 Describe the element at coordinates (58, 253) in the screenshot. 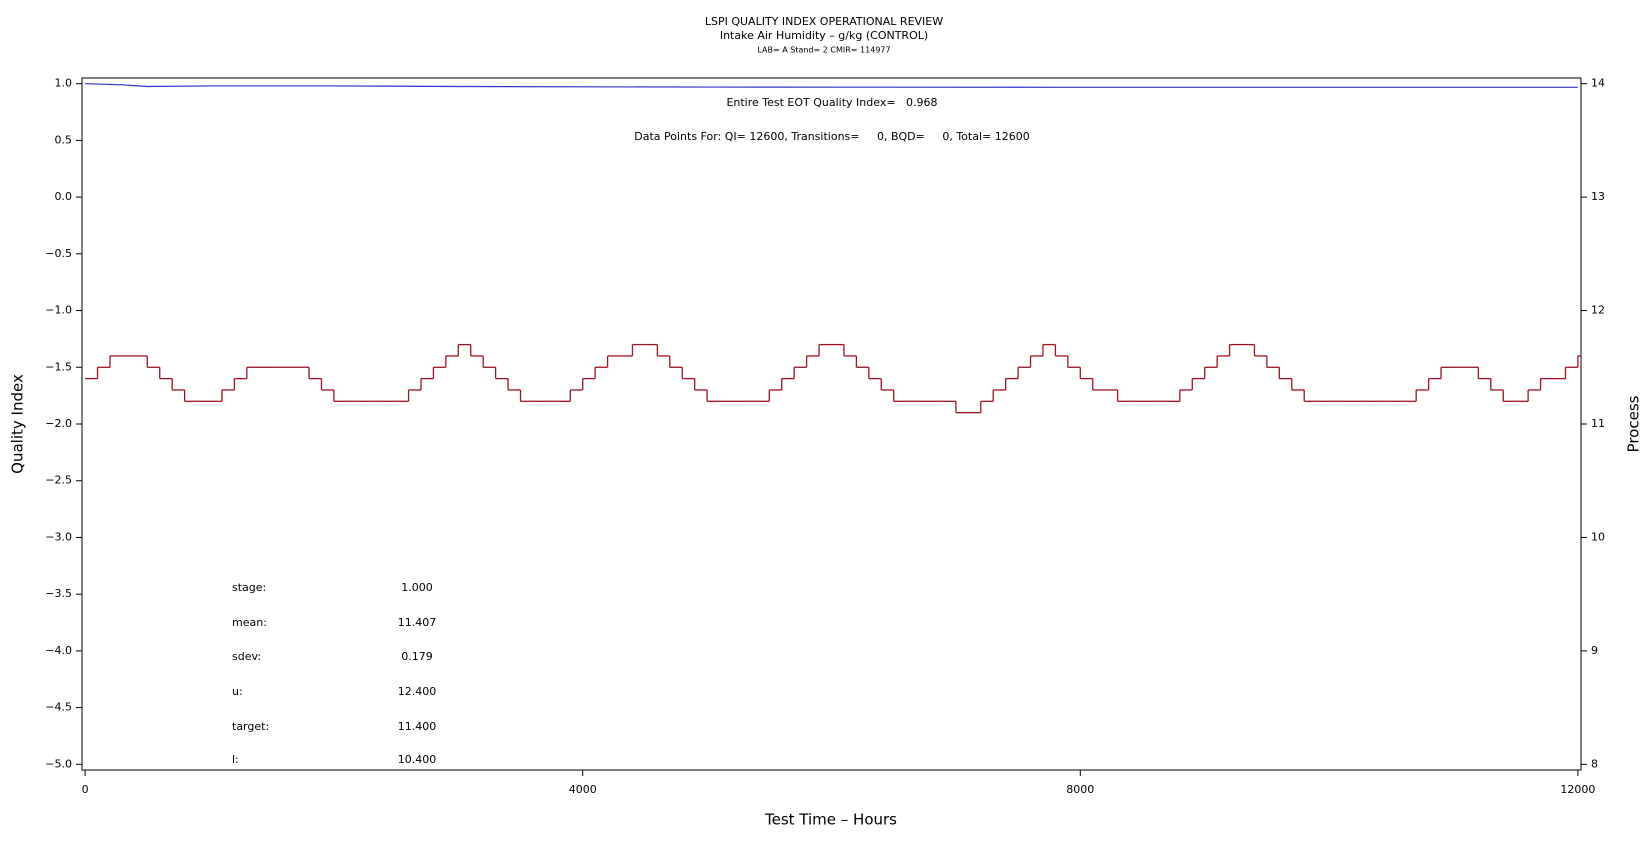

I see `y-tick-label: −0.5` at that location.